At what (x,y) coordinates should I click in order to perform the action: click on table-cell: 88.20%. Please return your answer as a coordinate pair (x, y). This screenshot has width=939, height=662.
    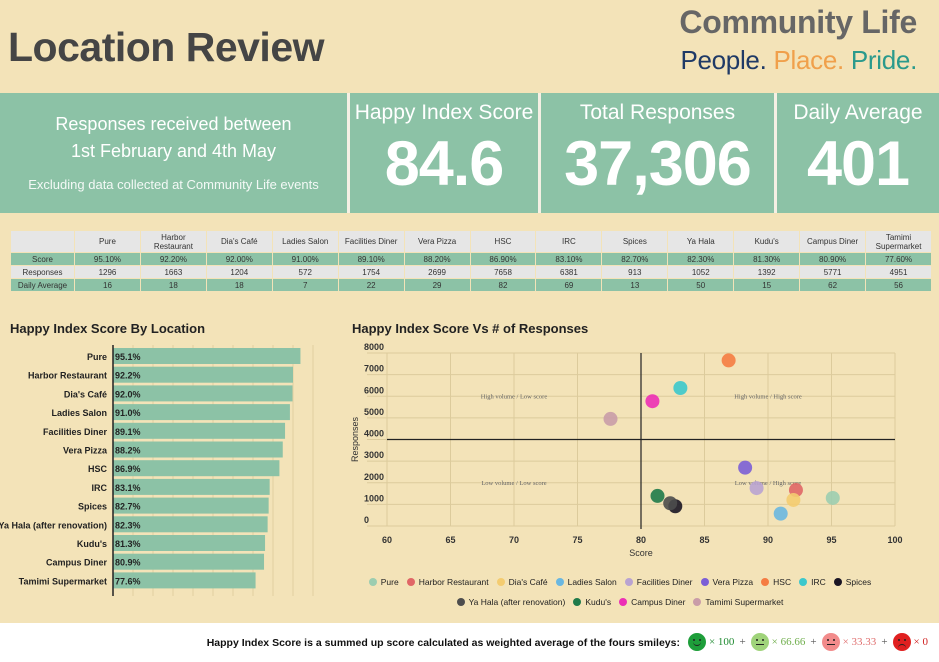
    Looking at the image, I should click on (437, 259).